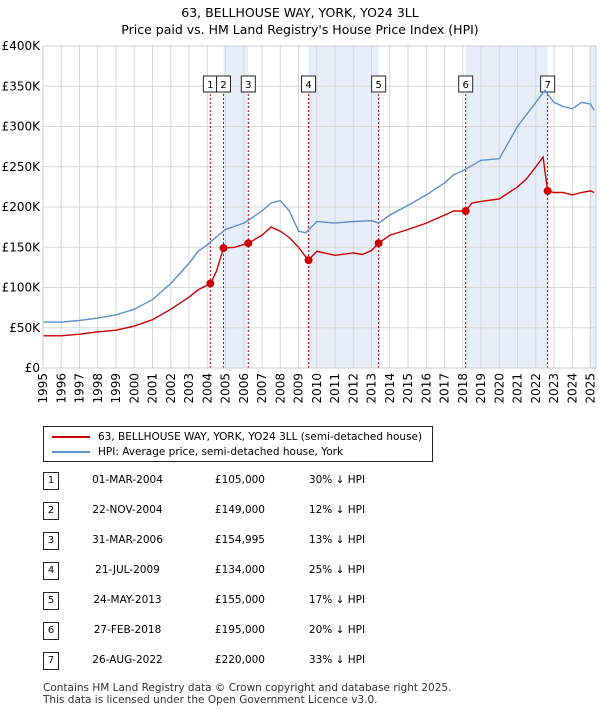 Image resolution: width=600 pixels, height=710 pixels. I want to click on y-tick-label: £250K, so click(22, 167).